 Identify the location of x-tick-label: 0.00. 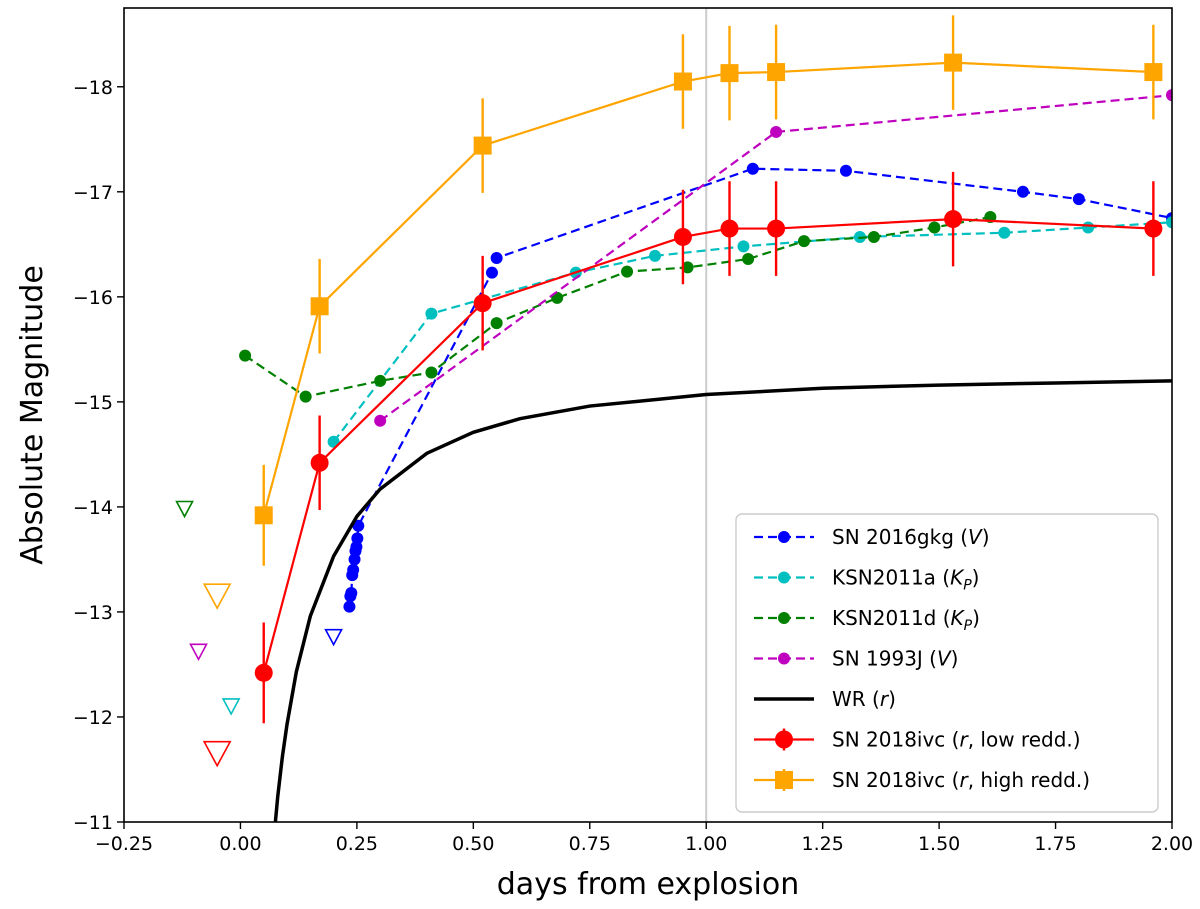
(240, 844).